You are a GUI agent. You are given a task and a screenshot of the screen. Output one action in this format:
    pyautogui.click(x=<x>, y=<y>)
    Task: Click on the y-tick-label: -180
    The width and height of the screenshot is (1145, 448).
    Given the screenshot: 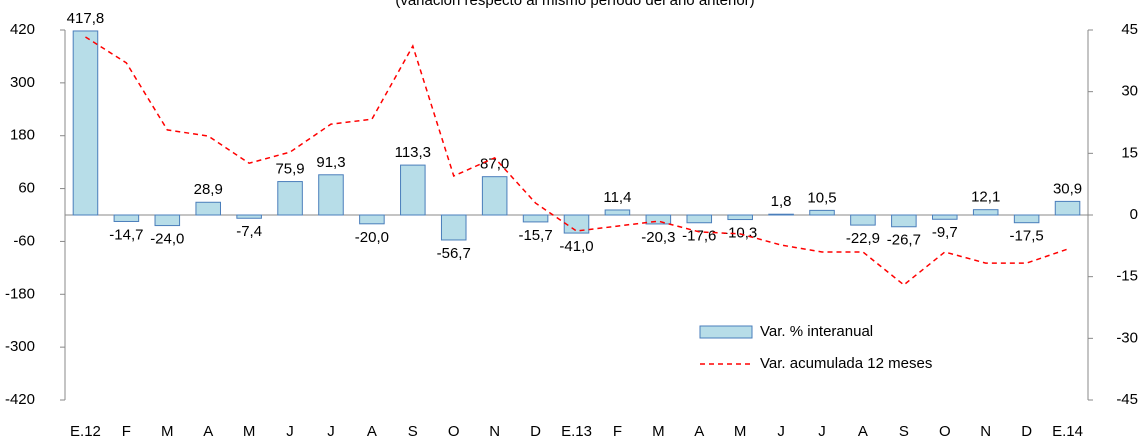 What is the action you would take?
    pyautogui.click(x=20, y=293)
    